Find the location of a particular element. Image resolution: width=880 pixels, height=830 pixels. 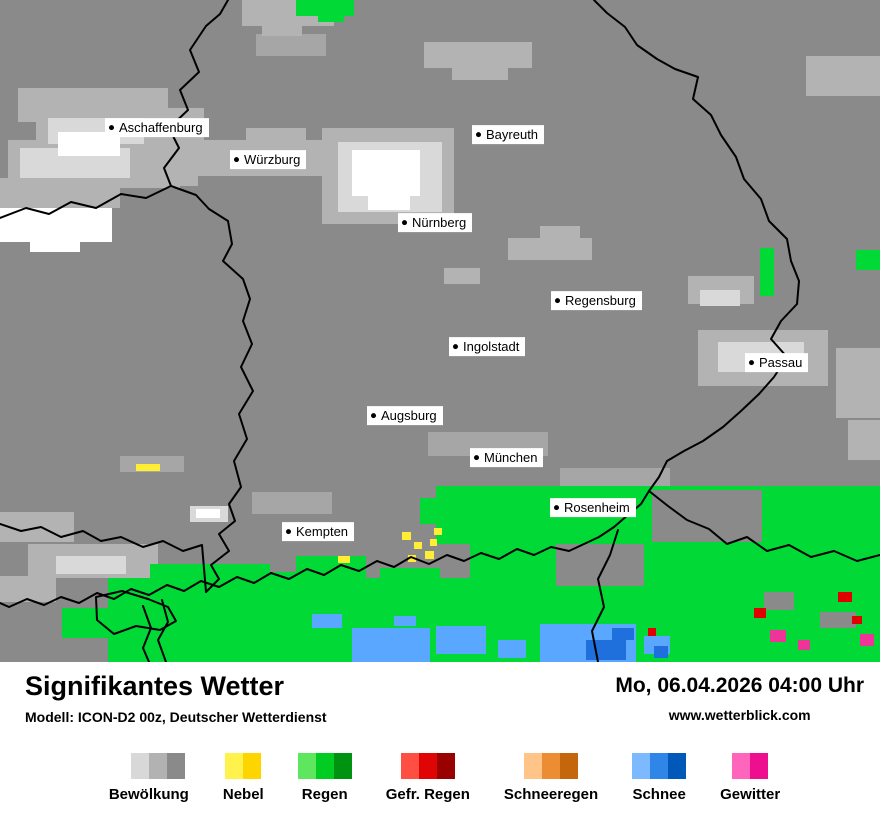

city-marker: Rosenheim is located at coordinates (593, 508).